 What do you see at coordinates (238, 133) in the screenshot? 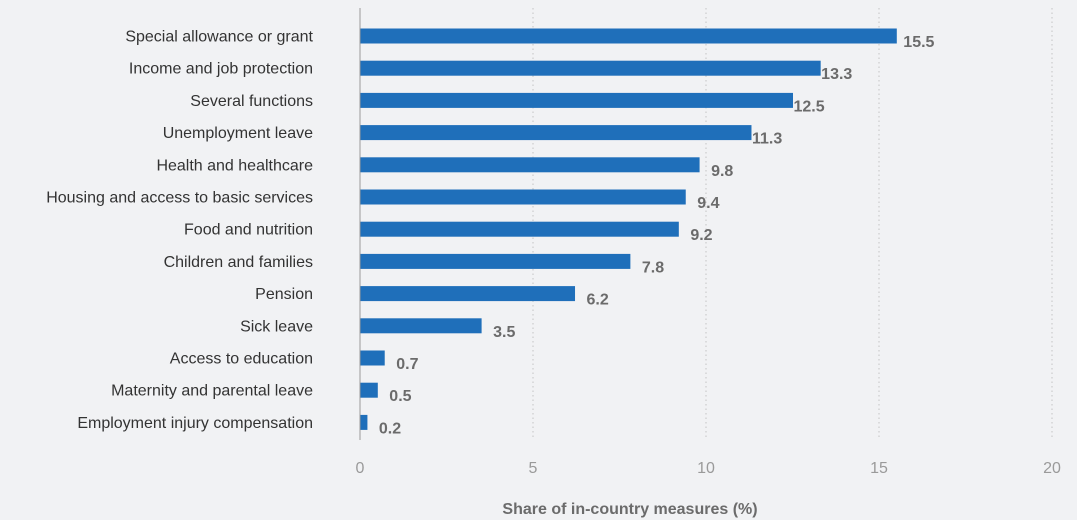
I see `category-label-4: Unemployment leave` at bounding box center [238, 133].